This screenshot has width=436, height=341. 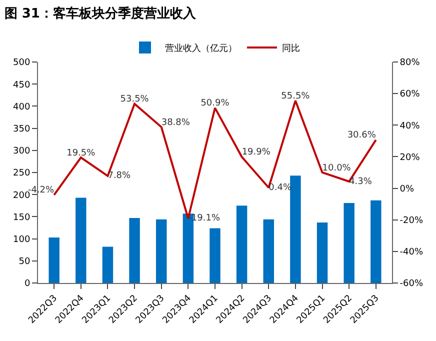 I want to click on y-tick-label: 100, so click(x=21, y=239).